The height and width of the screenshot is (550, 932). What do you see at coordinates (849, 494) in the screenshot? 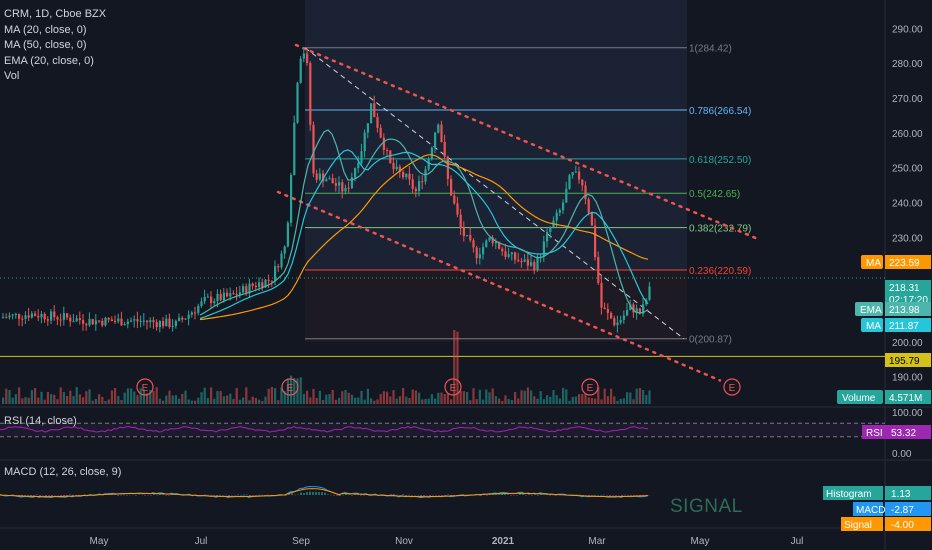
I see `macd-tag-name: Histogram` at bounding box center [849, 494].